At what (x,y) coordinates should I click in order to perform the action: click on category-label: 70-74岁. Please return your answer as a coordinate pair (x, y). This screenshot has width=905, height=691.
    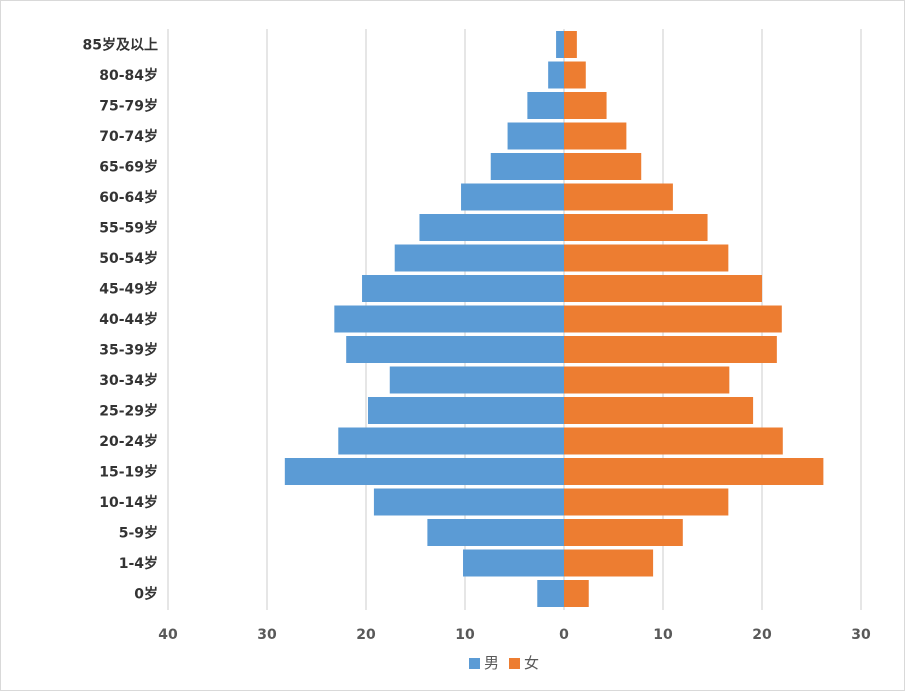
    Looking at the image, I should click on (128, 136).